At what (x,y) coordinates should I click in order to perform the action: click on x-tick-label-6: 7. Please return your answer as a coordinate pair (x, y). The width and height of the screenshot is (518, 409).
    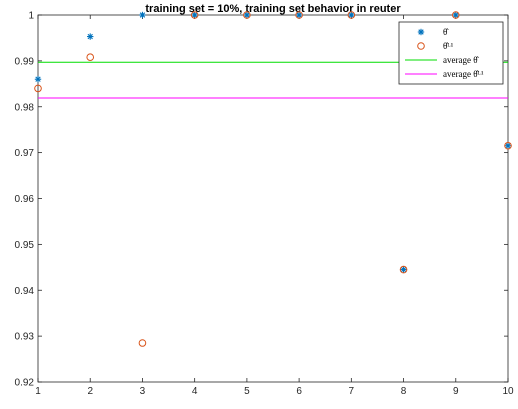
    Looking at the image, I should click on (352, 391).